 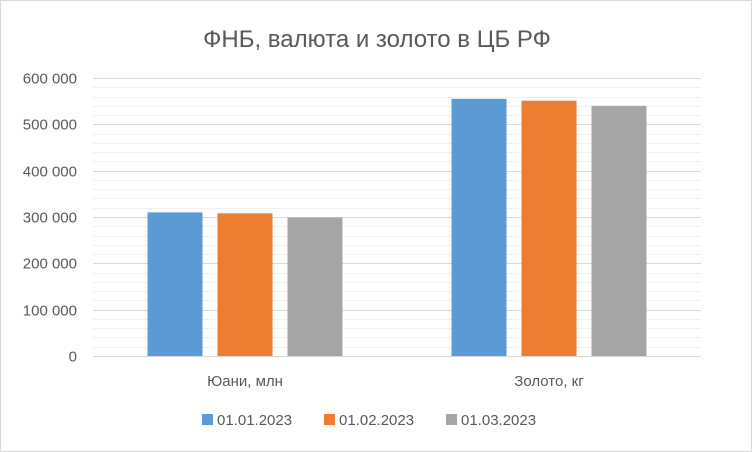 What do you see at coordinates (50, 311) in the screenshot?
I see `y-tick-label: 100 000` at bounding box center [50, 311].